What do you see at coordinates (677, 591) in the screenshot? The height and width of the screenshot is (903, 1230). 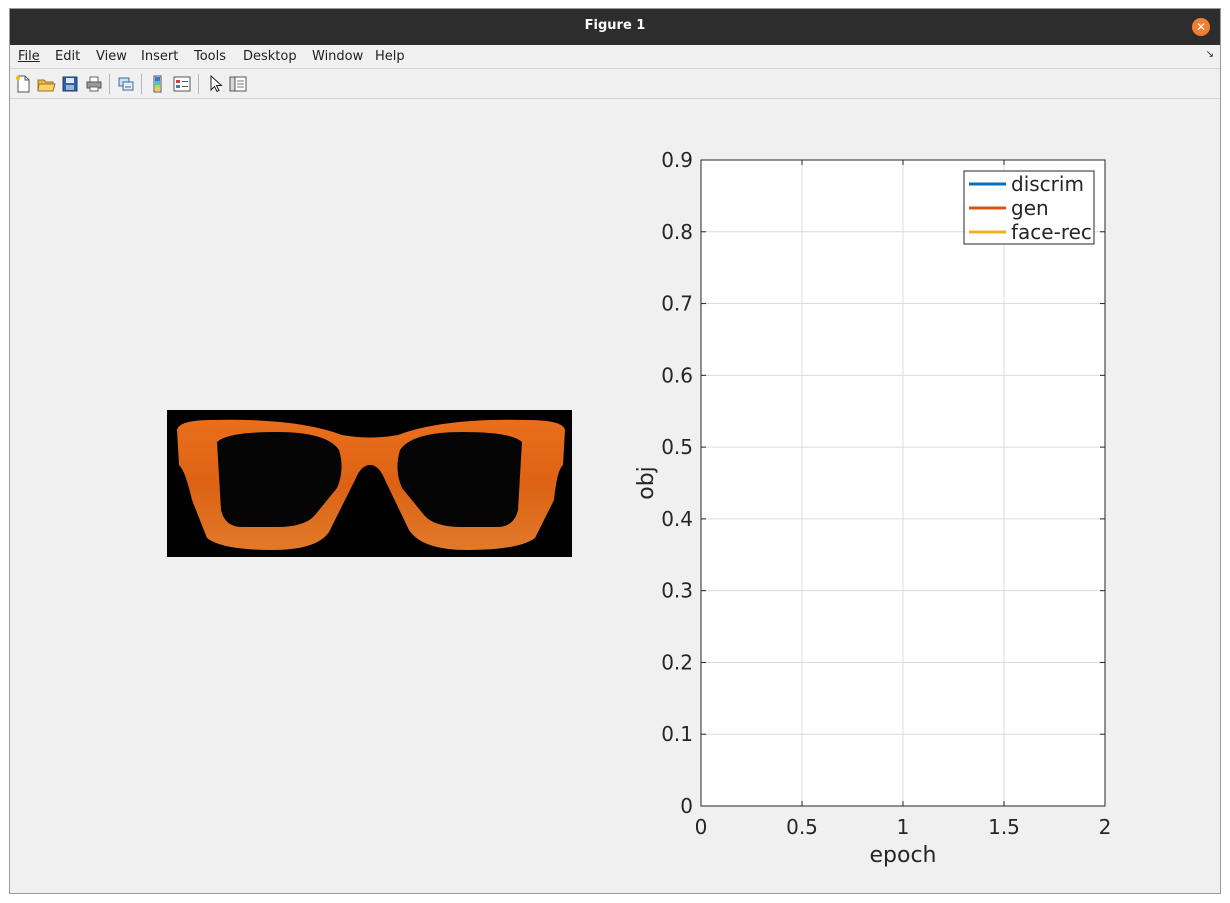 I see `y-tick-label: 0.3` at bounding box center [677, 591].